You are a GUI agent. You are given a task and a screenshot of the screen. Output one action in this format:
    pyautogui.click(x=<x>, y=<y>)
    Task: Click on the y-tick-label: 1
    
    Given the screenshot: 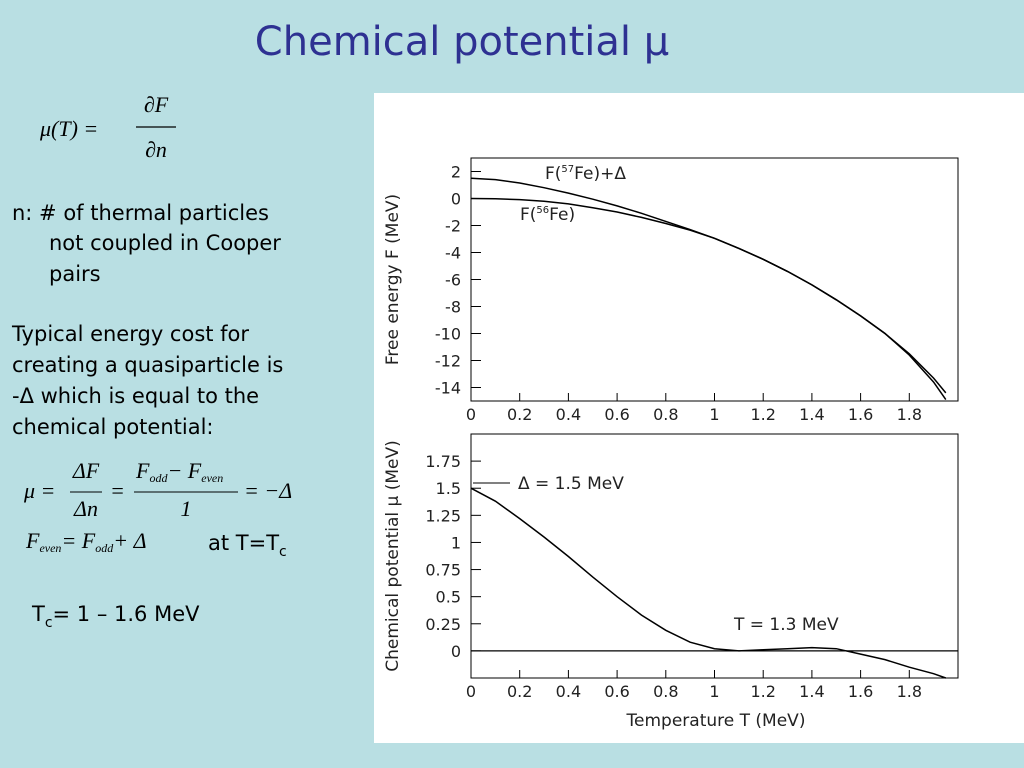 What is the action you would take?
    pyautogui.click(x=456, y=542)
    